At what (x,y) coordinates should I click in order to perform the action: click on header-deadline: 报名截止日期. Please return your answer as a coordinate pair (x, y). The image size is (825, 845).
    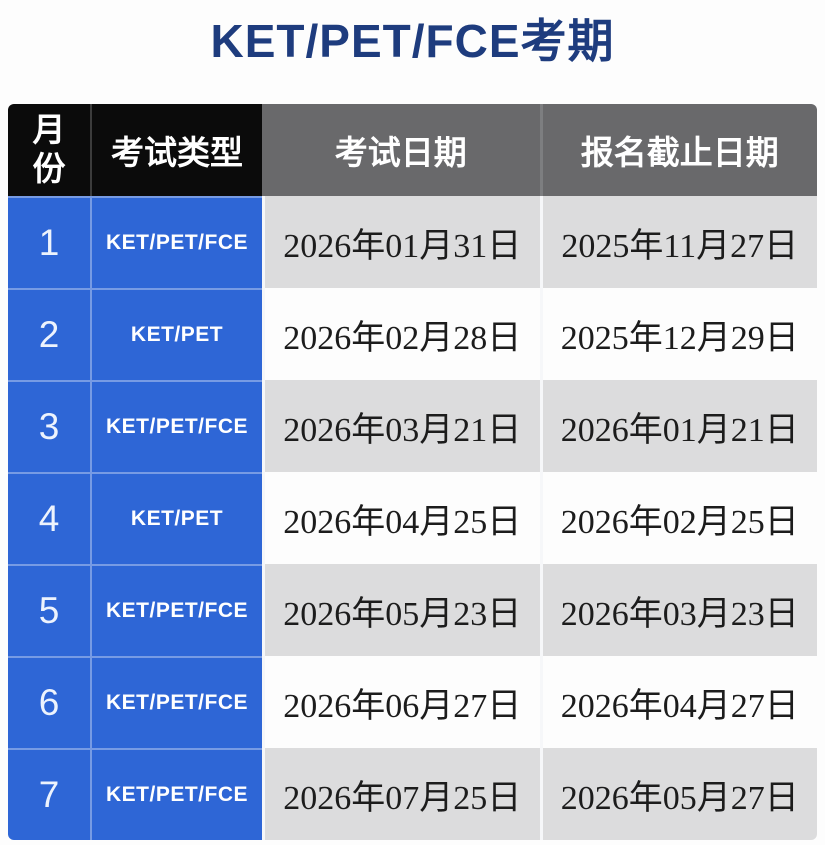
    Looking at the image, I should click on (678, 150).